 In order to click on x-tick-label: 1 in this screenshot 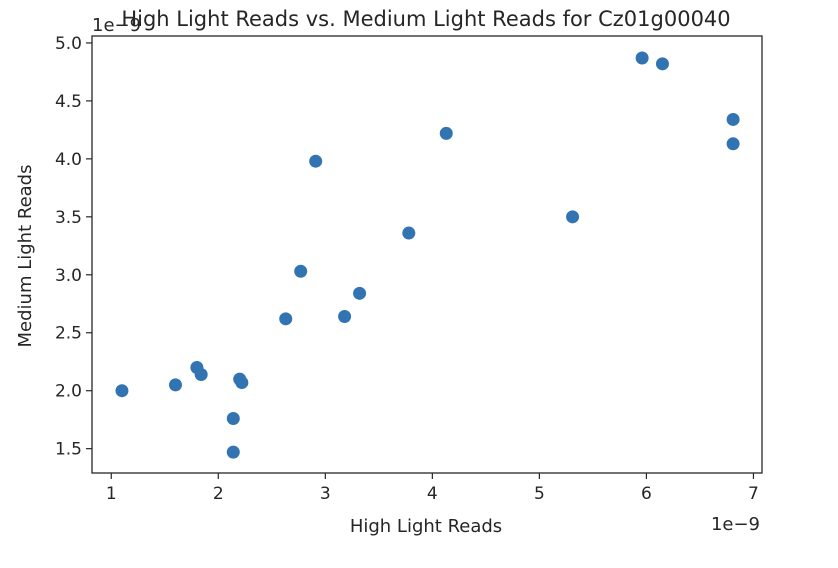, I will do `click(111, 494)`.